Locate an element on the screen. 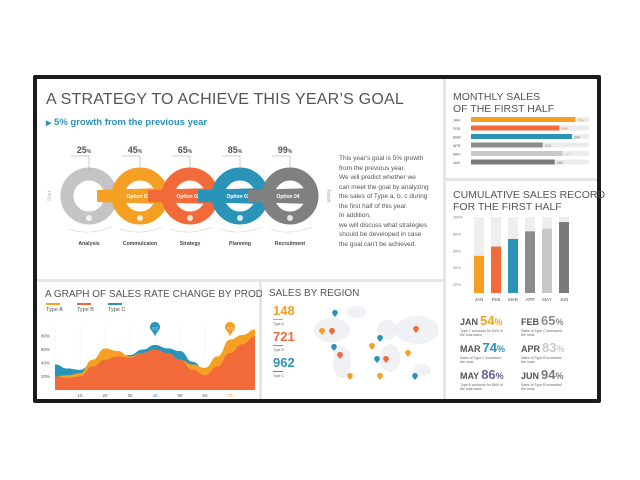 The width and height of the screenshot is (640, 480). rate-legend: Type A Type B Type C is located at coordinates (85, 308).